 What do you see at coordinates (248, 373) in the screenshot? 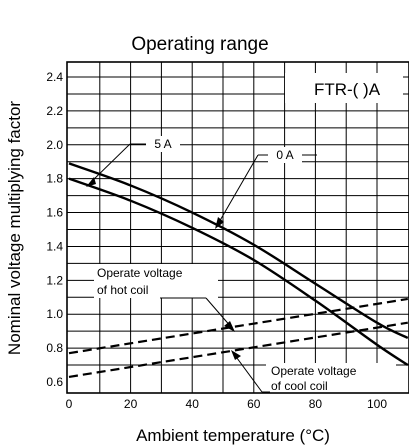
I see `leader-cool-coil-arrow` at bounding box center [248, 373].